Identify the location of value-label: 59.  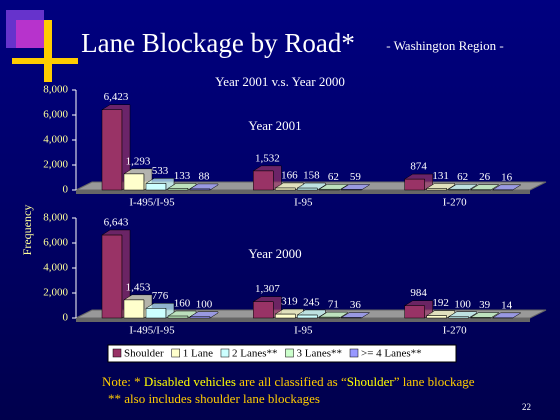
(356, 177).